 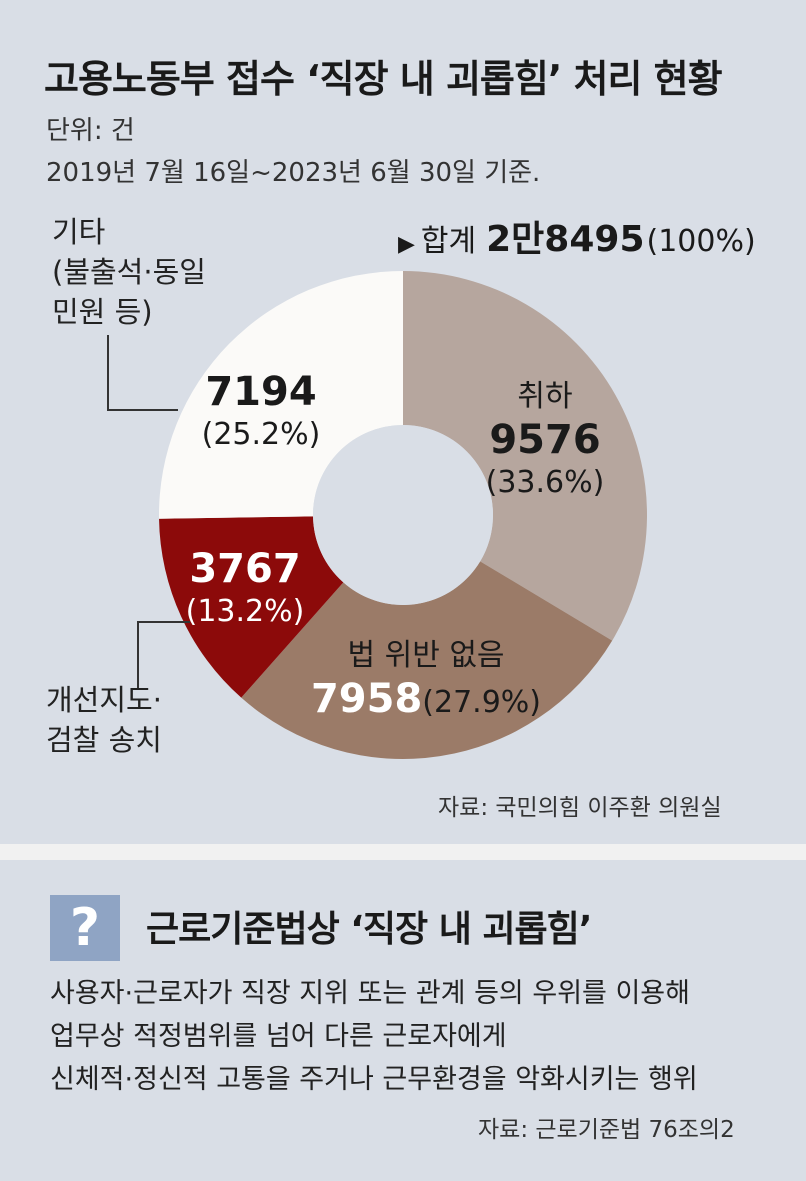 I want to click on definition-line: 업무상 적정범위를 넘어 다른 근로자에게, so click(x=278, y=1036).